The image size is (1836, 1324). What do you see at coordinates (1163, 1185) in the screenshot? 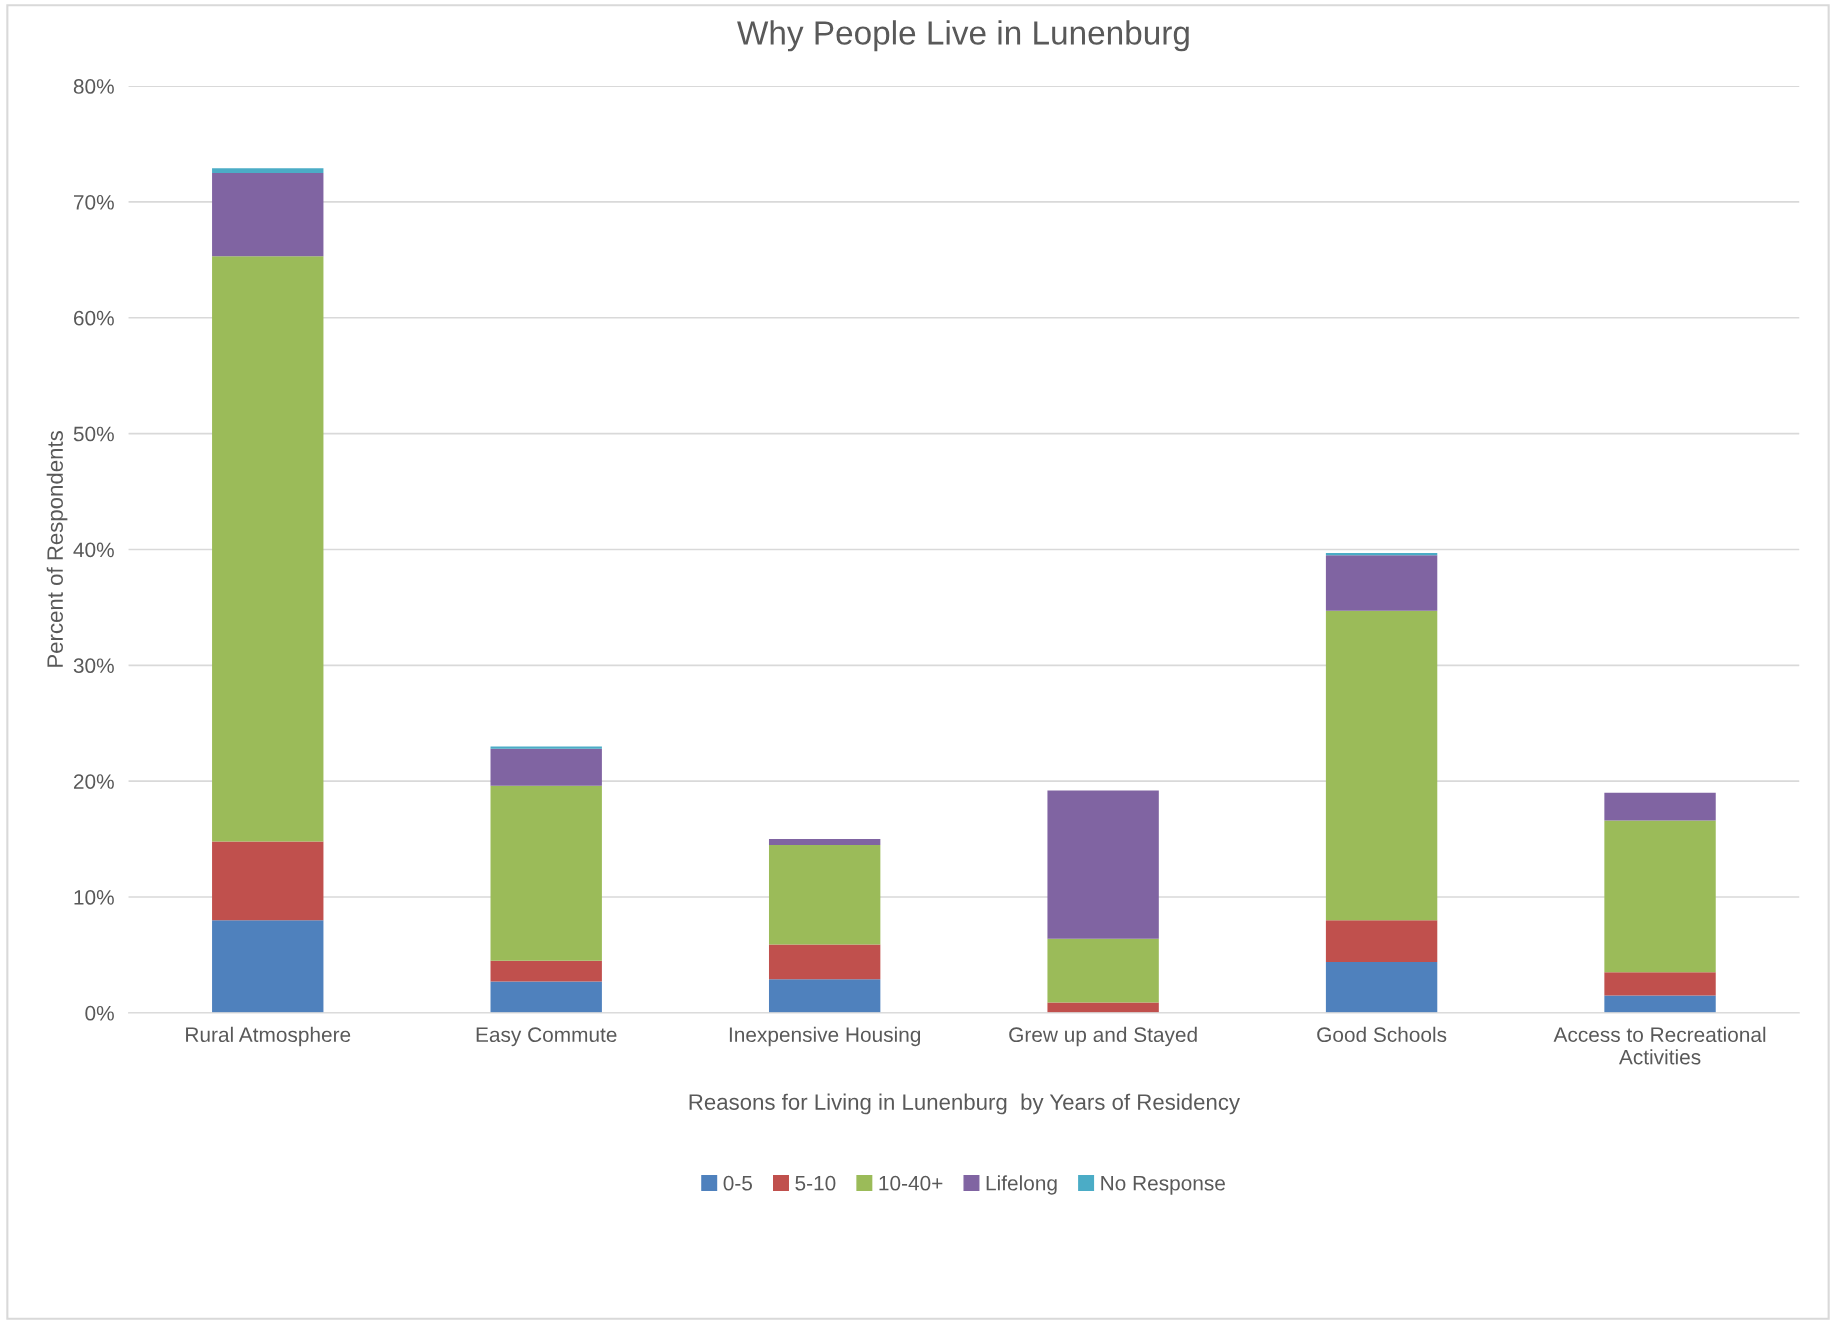
I see `legend-label: No Response` at bounding box center [1163, 1185].